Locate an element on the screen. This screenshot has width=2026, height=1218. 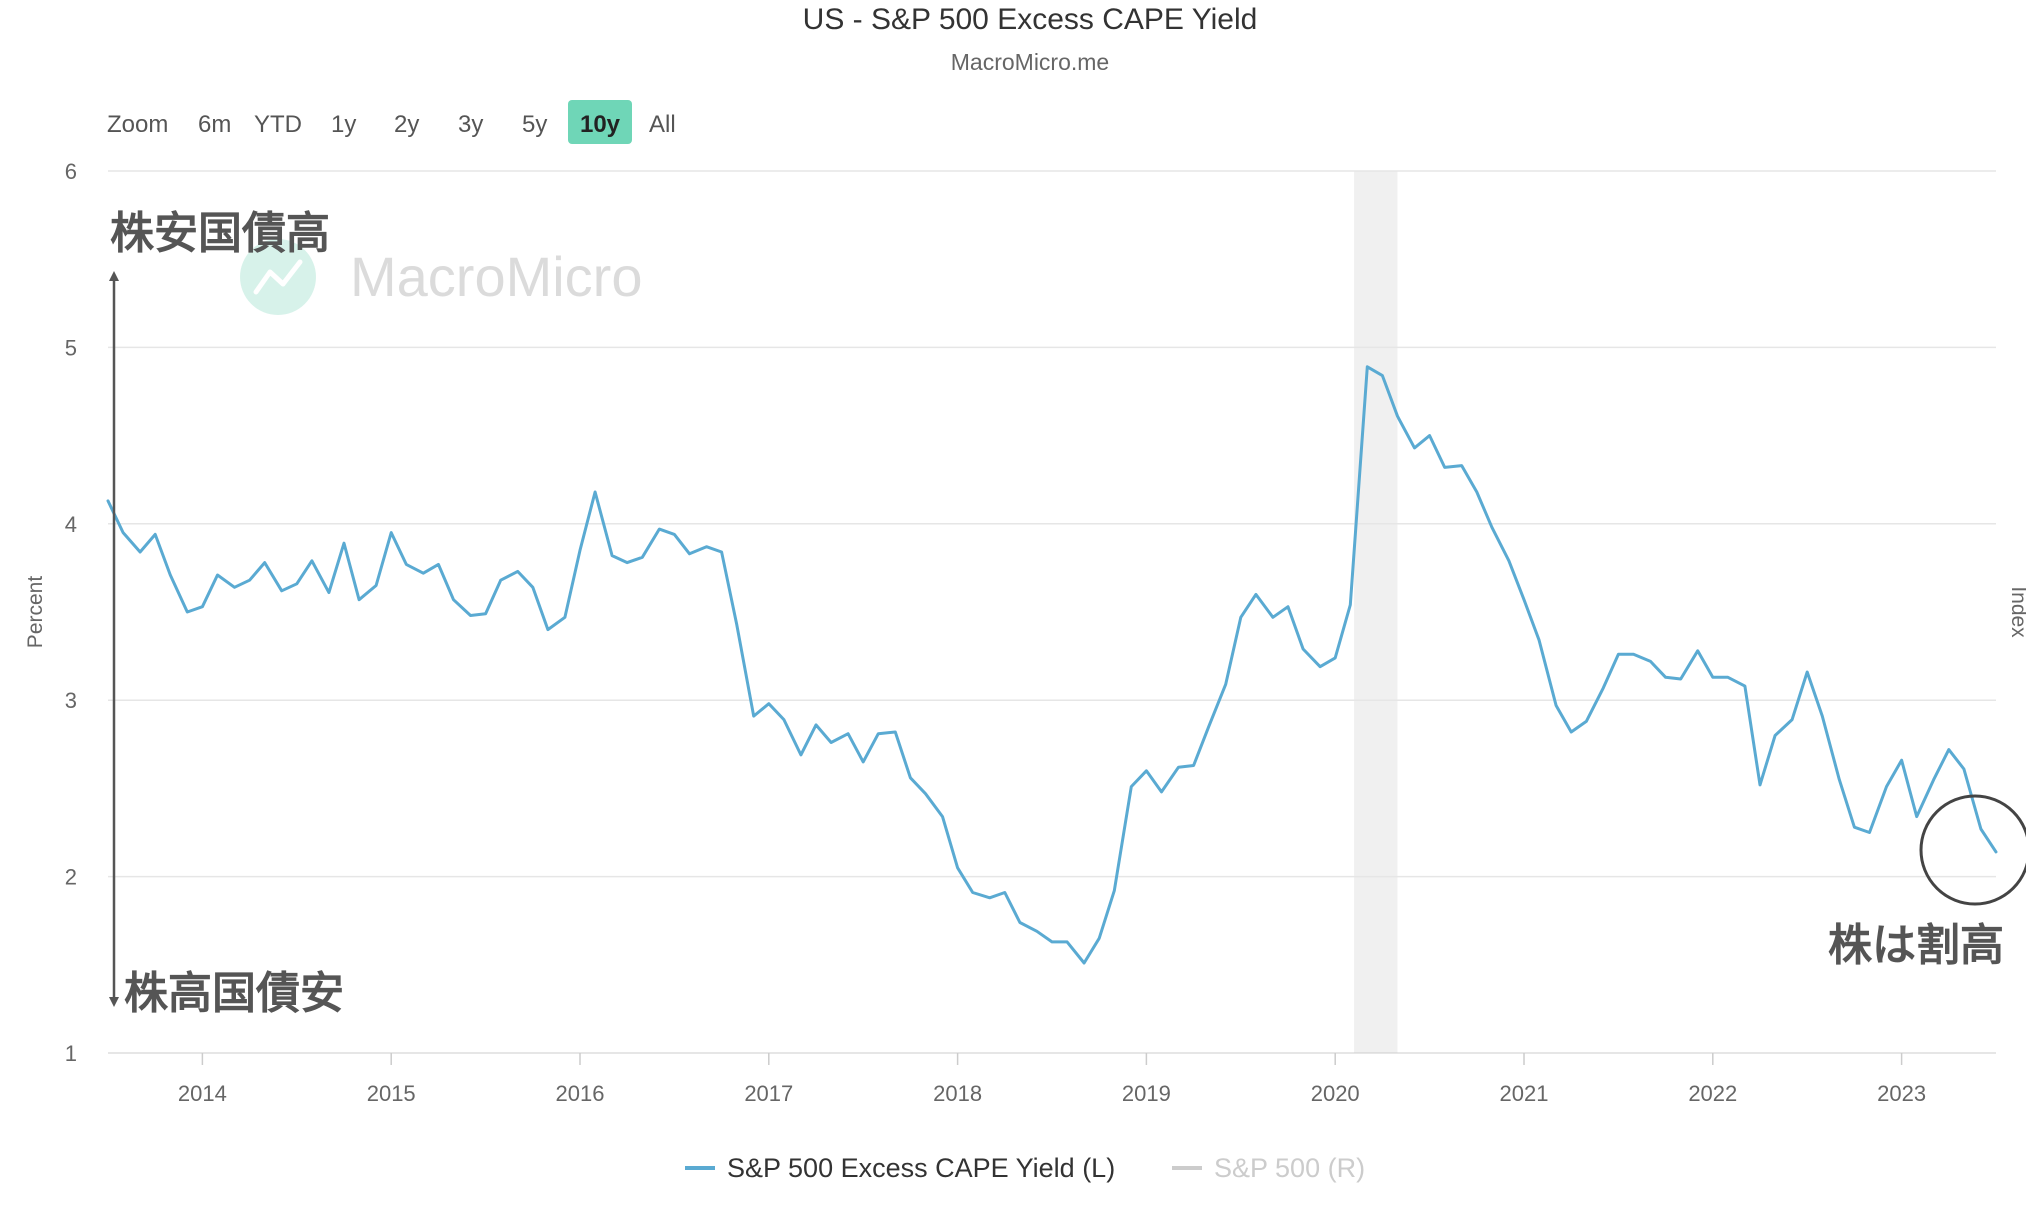
zoom-button-1y: 1y is located at coordinates (343, 124).